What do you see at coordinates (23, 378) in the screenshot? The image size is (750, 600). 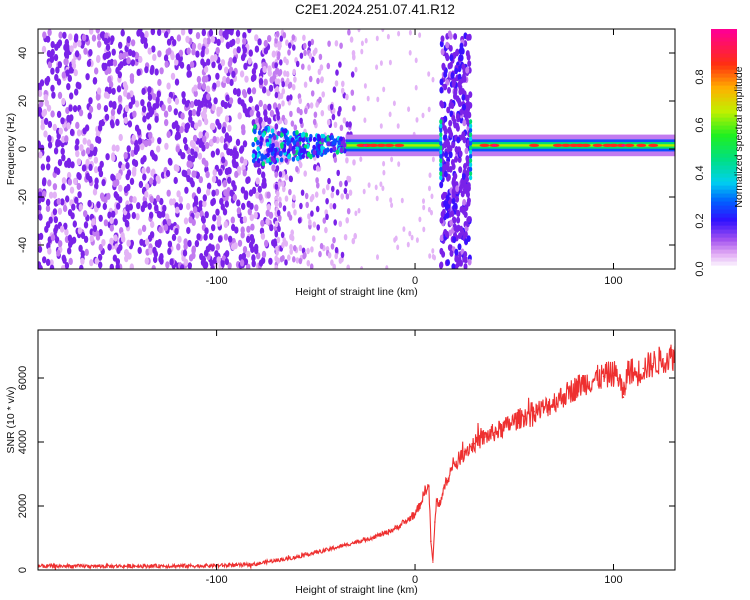 I see `snr-y-tick-label: 6000` at bounding box center [23, 378].